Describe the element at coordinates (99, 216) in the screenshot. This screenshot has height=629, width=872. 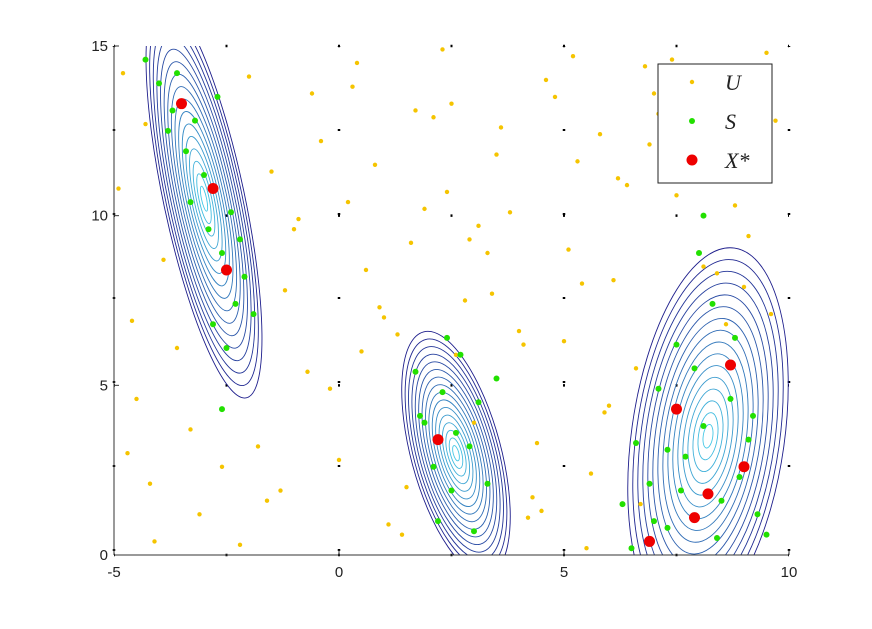
I see `y-tick-label: 10` at that location.